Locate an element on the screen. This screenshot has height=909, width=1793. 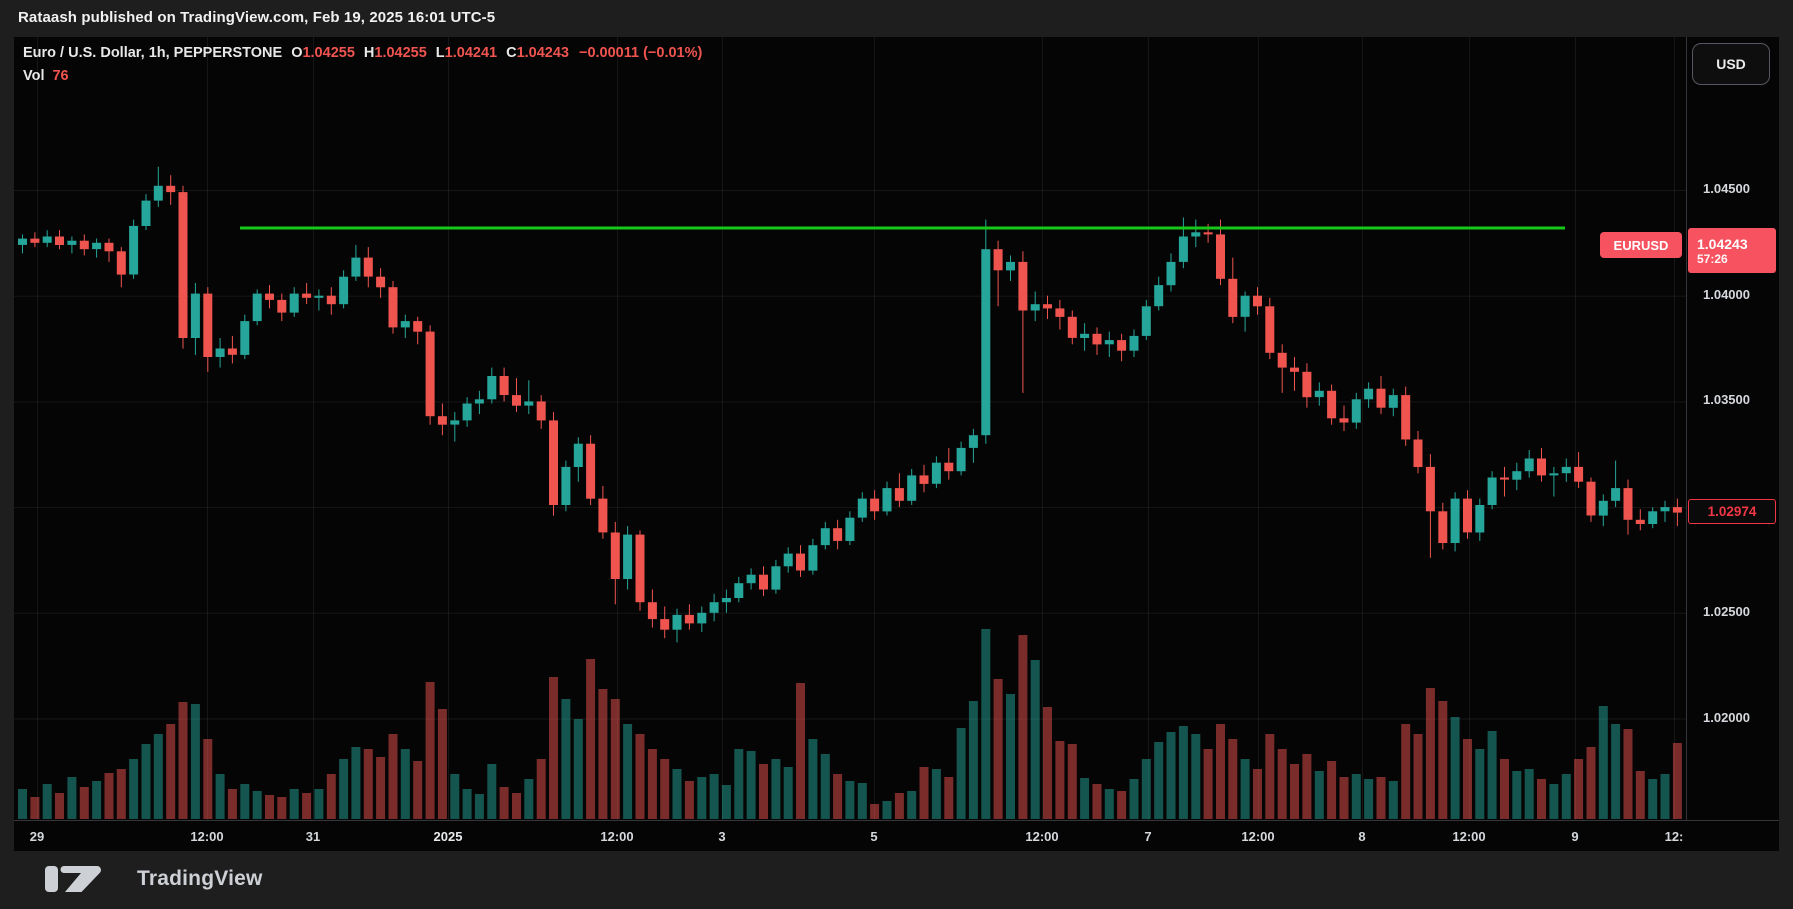
price-tick-label: 1.03500 is located at coordinates (1726, 400).